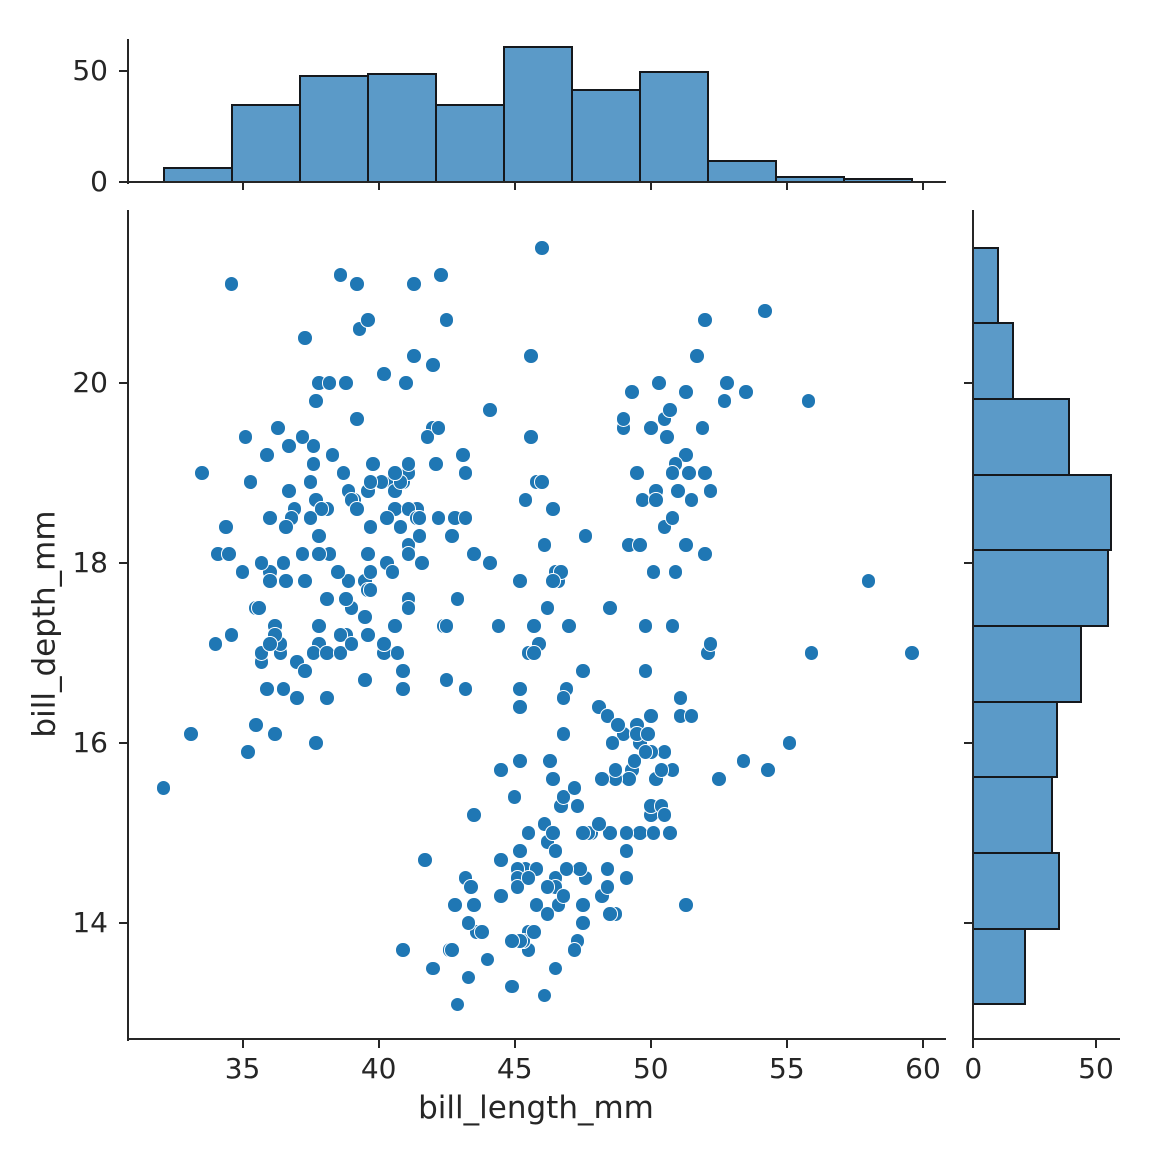  What do you see at coordinates (90, 382) in the screenshot?
I see `y-tick-label: 20` at bounding box center [90, 382].